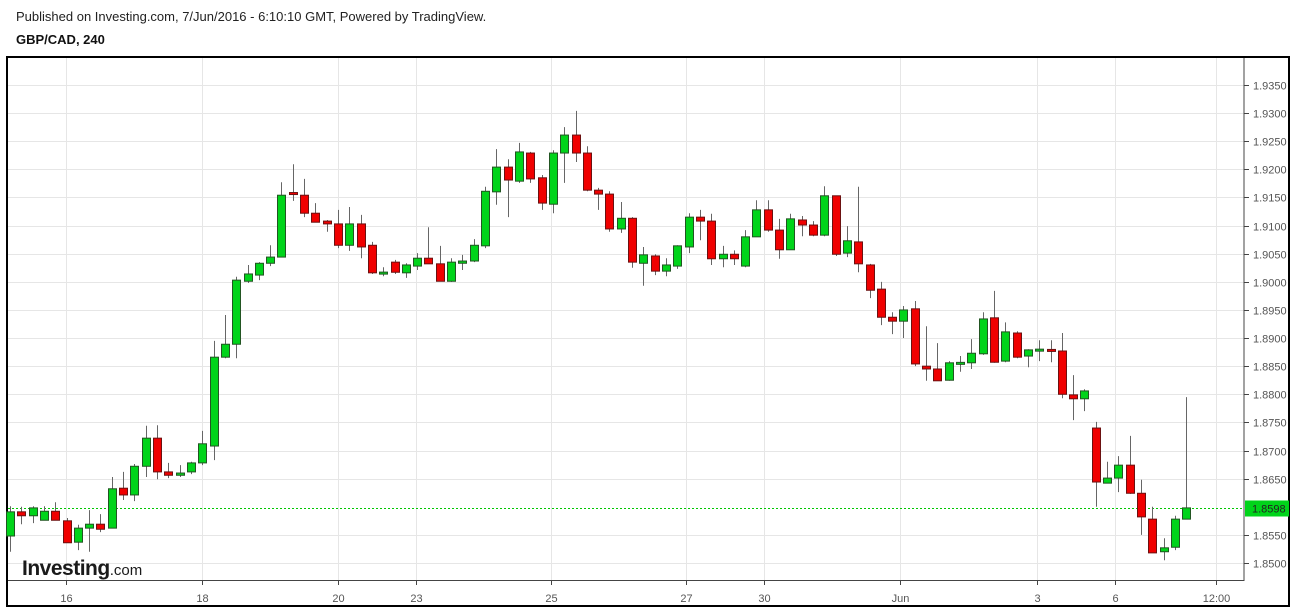  What do you see at coordinates (1270, 424) in the screenshot?
I see `y-tick-label: 1.8750` at bounding box center [1270, 424].